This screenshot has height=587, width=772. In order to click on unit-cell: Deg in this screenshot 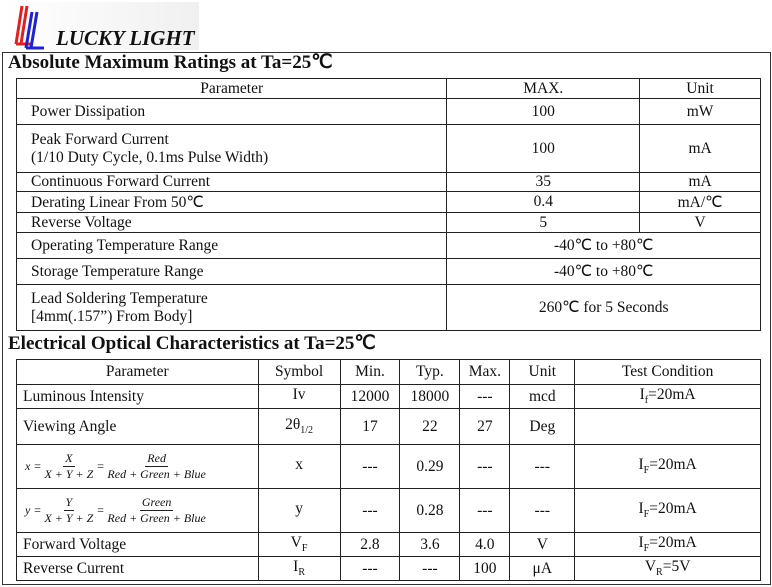, I will do `click(542, 426)`.